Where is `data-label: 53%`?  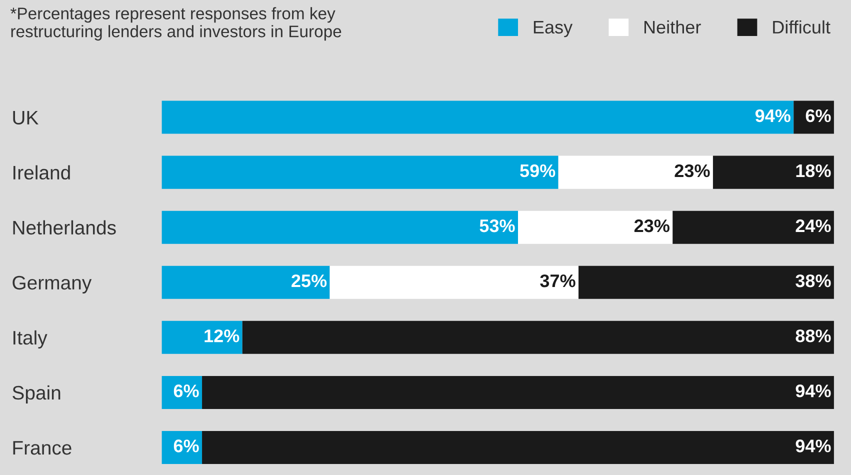
data-label: 53% is located at coordinates (497, 225).